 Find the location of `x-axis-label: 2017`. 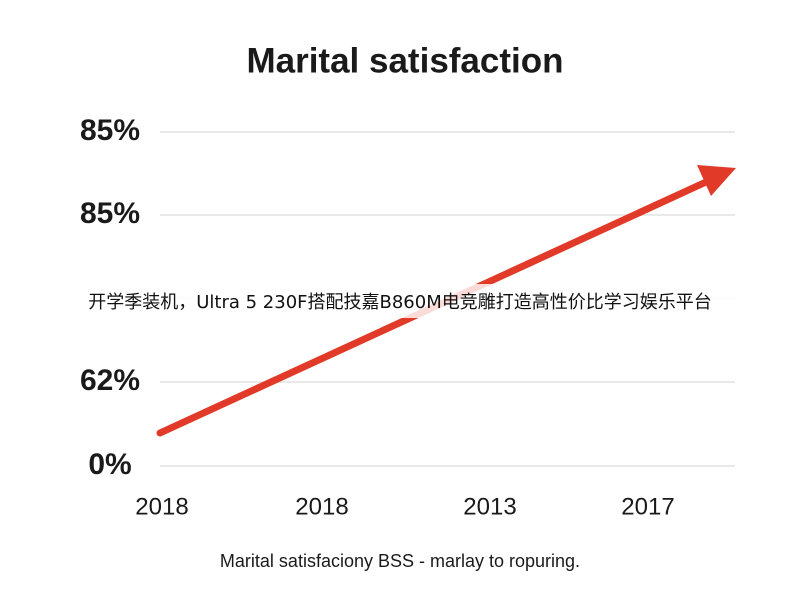

x-axis-label: 2017 is located at coordinates (647, 506).